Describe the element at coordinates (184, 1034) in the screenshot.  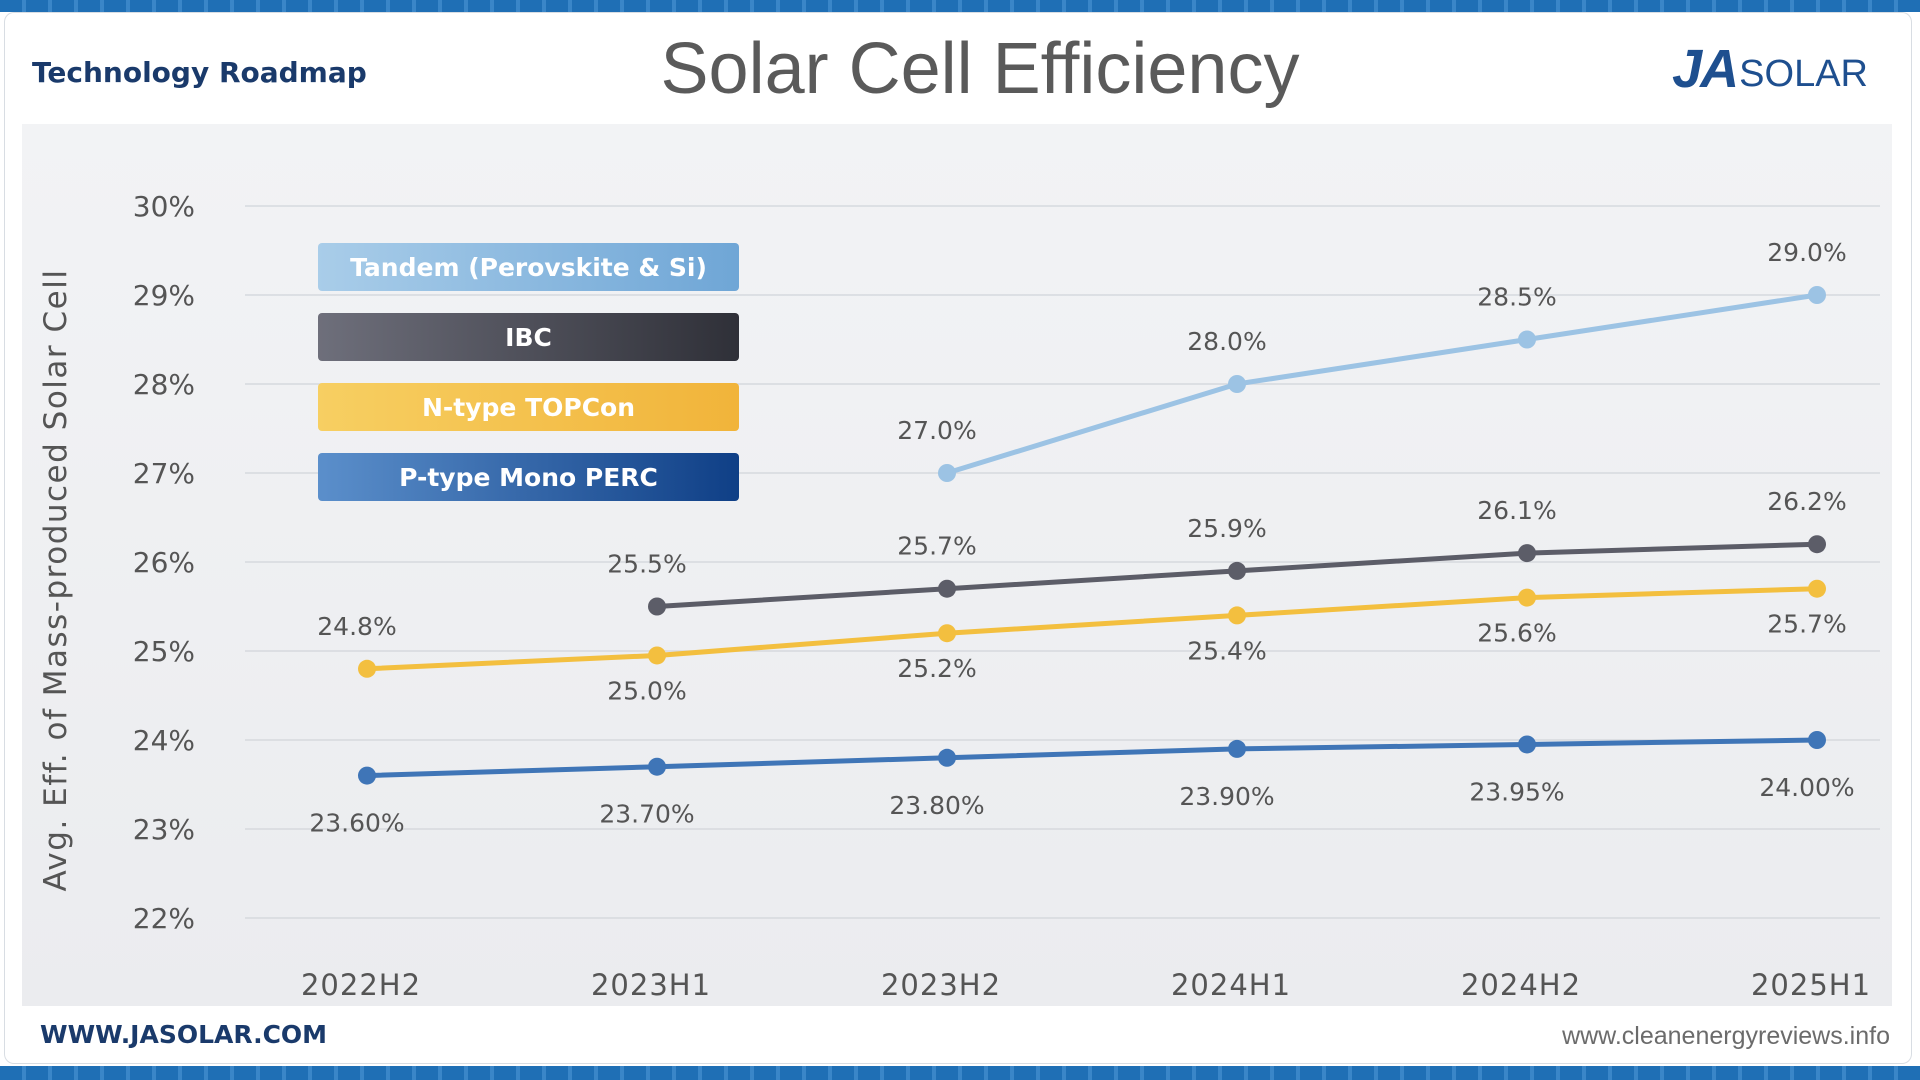
I see `footer-website-link: WWW.JASOLAR.COM` at that location.